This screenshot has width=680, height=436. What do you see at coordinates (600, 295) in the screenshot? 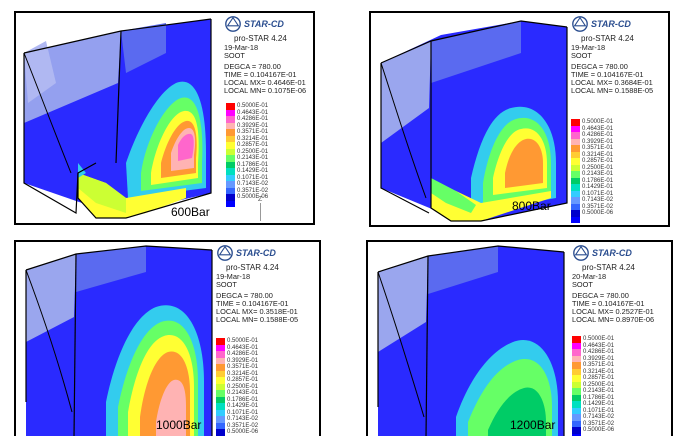
I see `degca-label: DEGCA = 780.00` at bounding box center [600, 295].